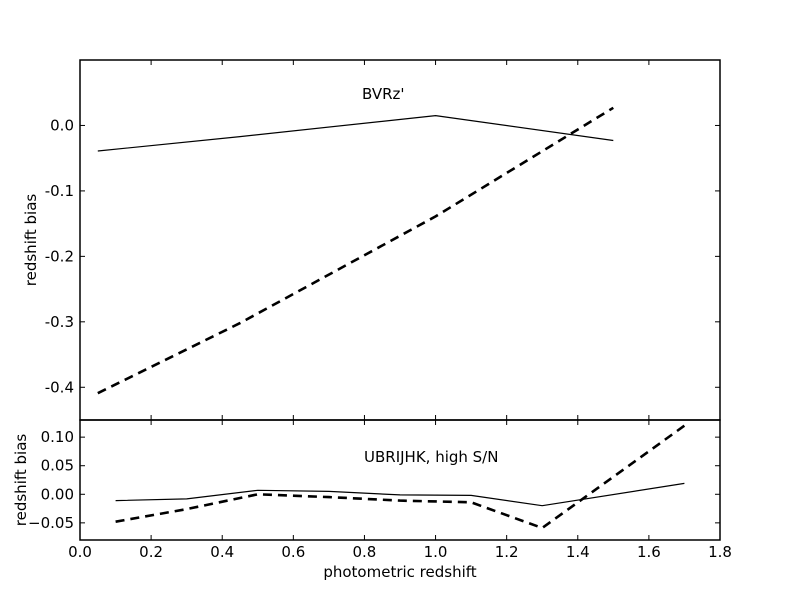 This screenshot has height=600, width=800. Describe the element at coordinates (62, 125) in the screenshot. I see `y-tick-label: 0.0` at that location.